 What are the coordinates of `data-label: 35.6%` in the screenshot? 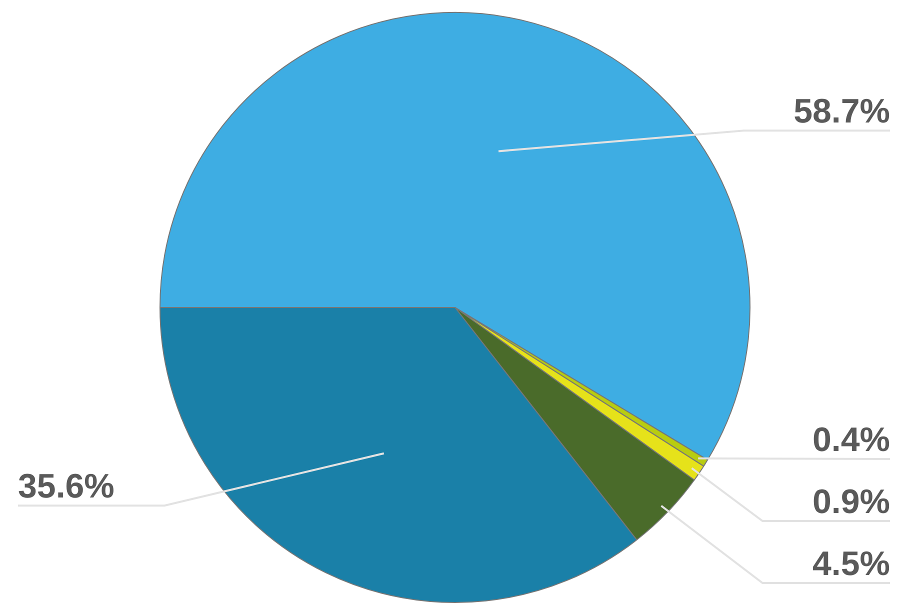 It's located at (66, 487).